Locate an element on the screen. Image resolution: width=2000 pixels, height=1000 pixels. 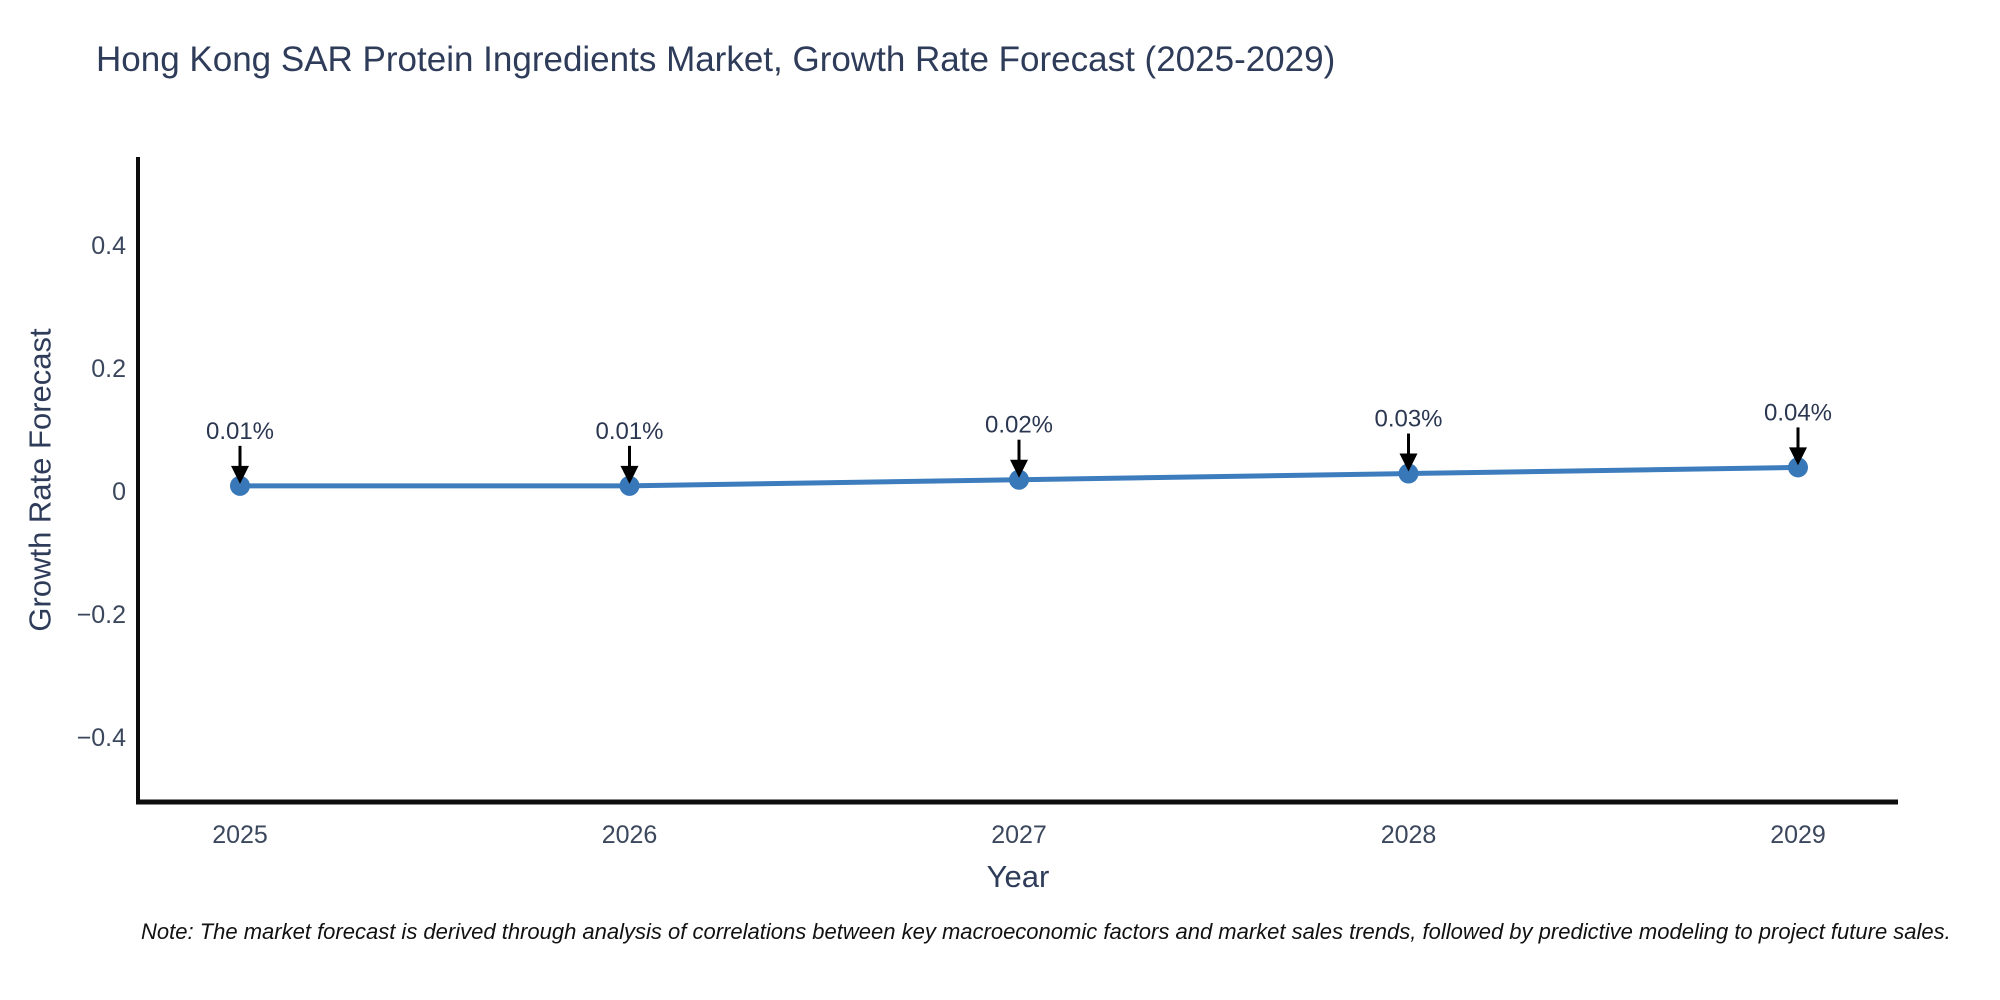
point-annotation: 0.04% is located at coordinates (1798, 412).